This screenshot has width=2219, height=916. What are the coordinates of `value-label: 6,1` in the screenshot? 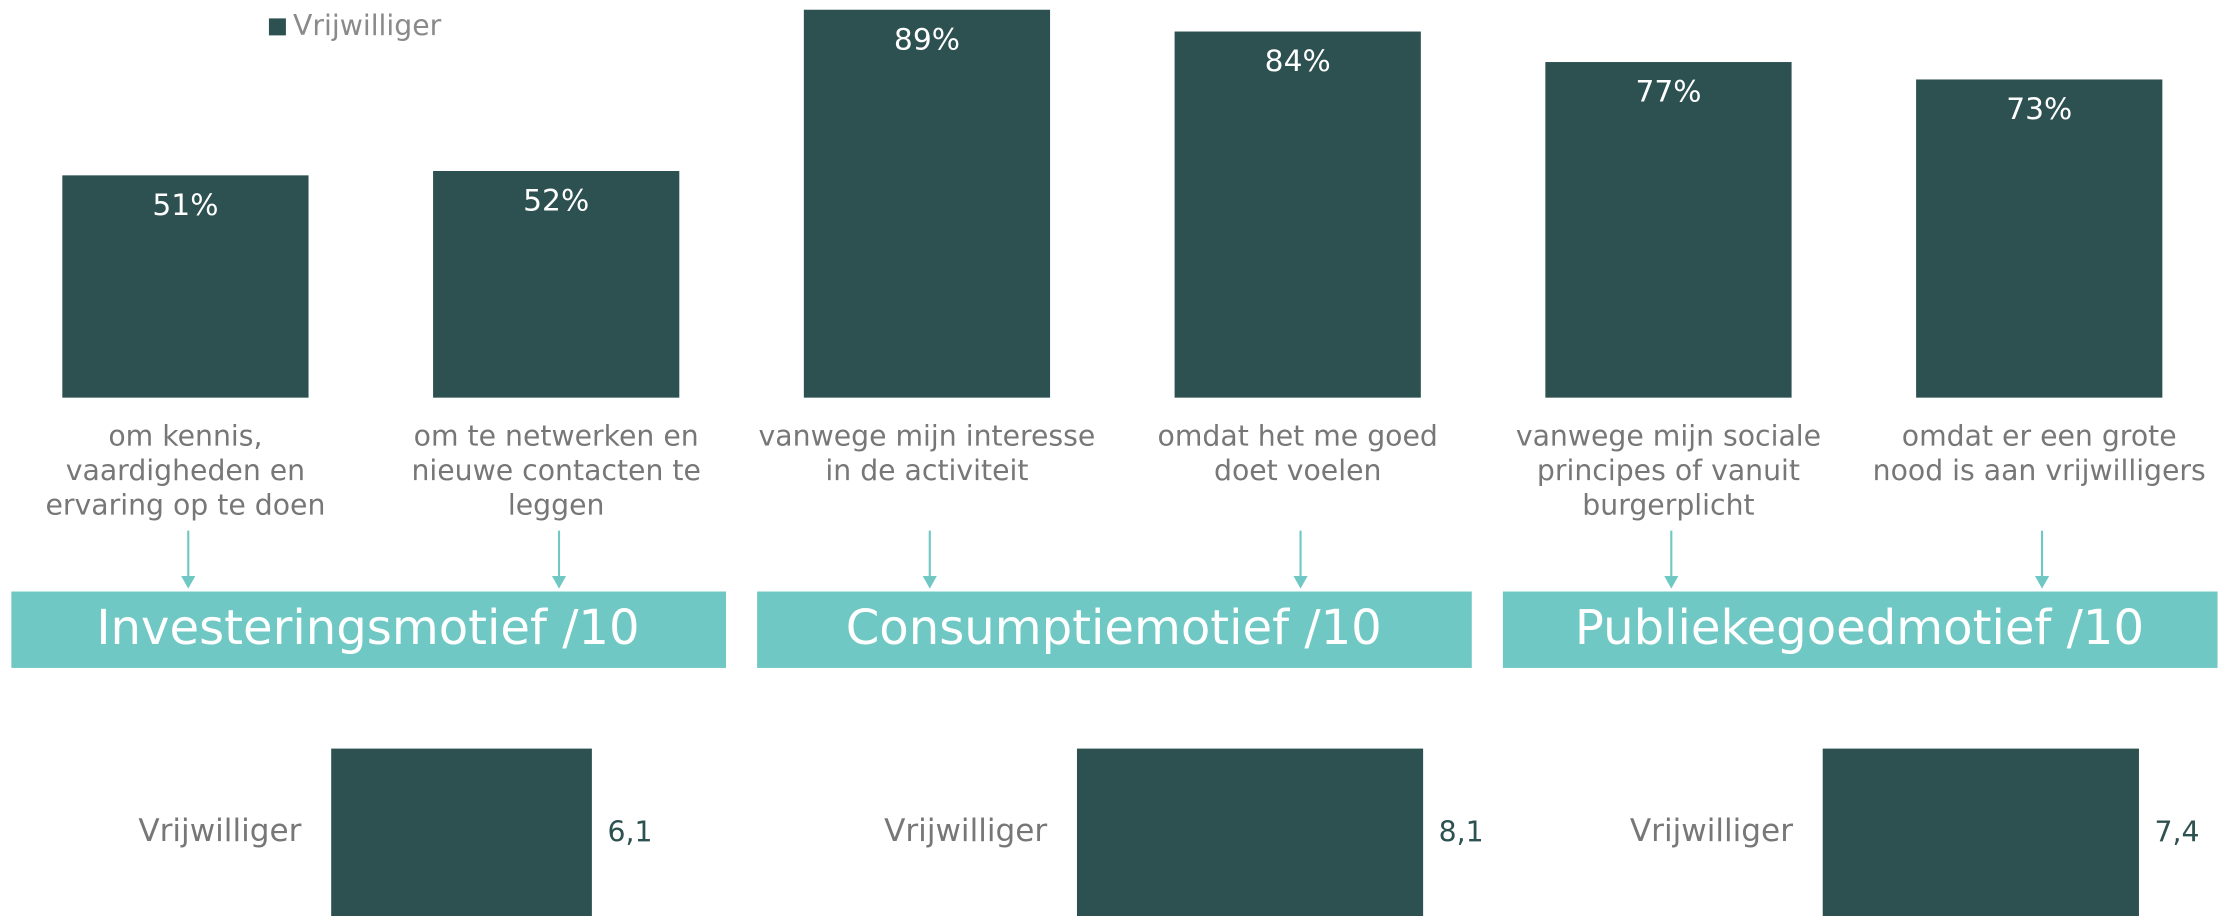 It's located at (629, 831).